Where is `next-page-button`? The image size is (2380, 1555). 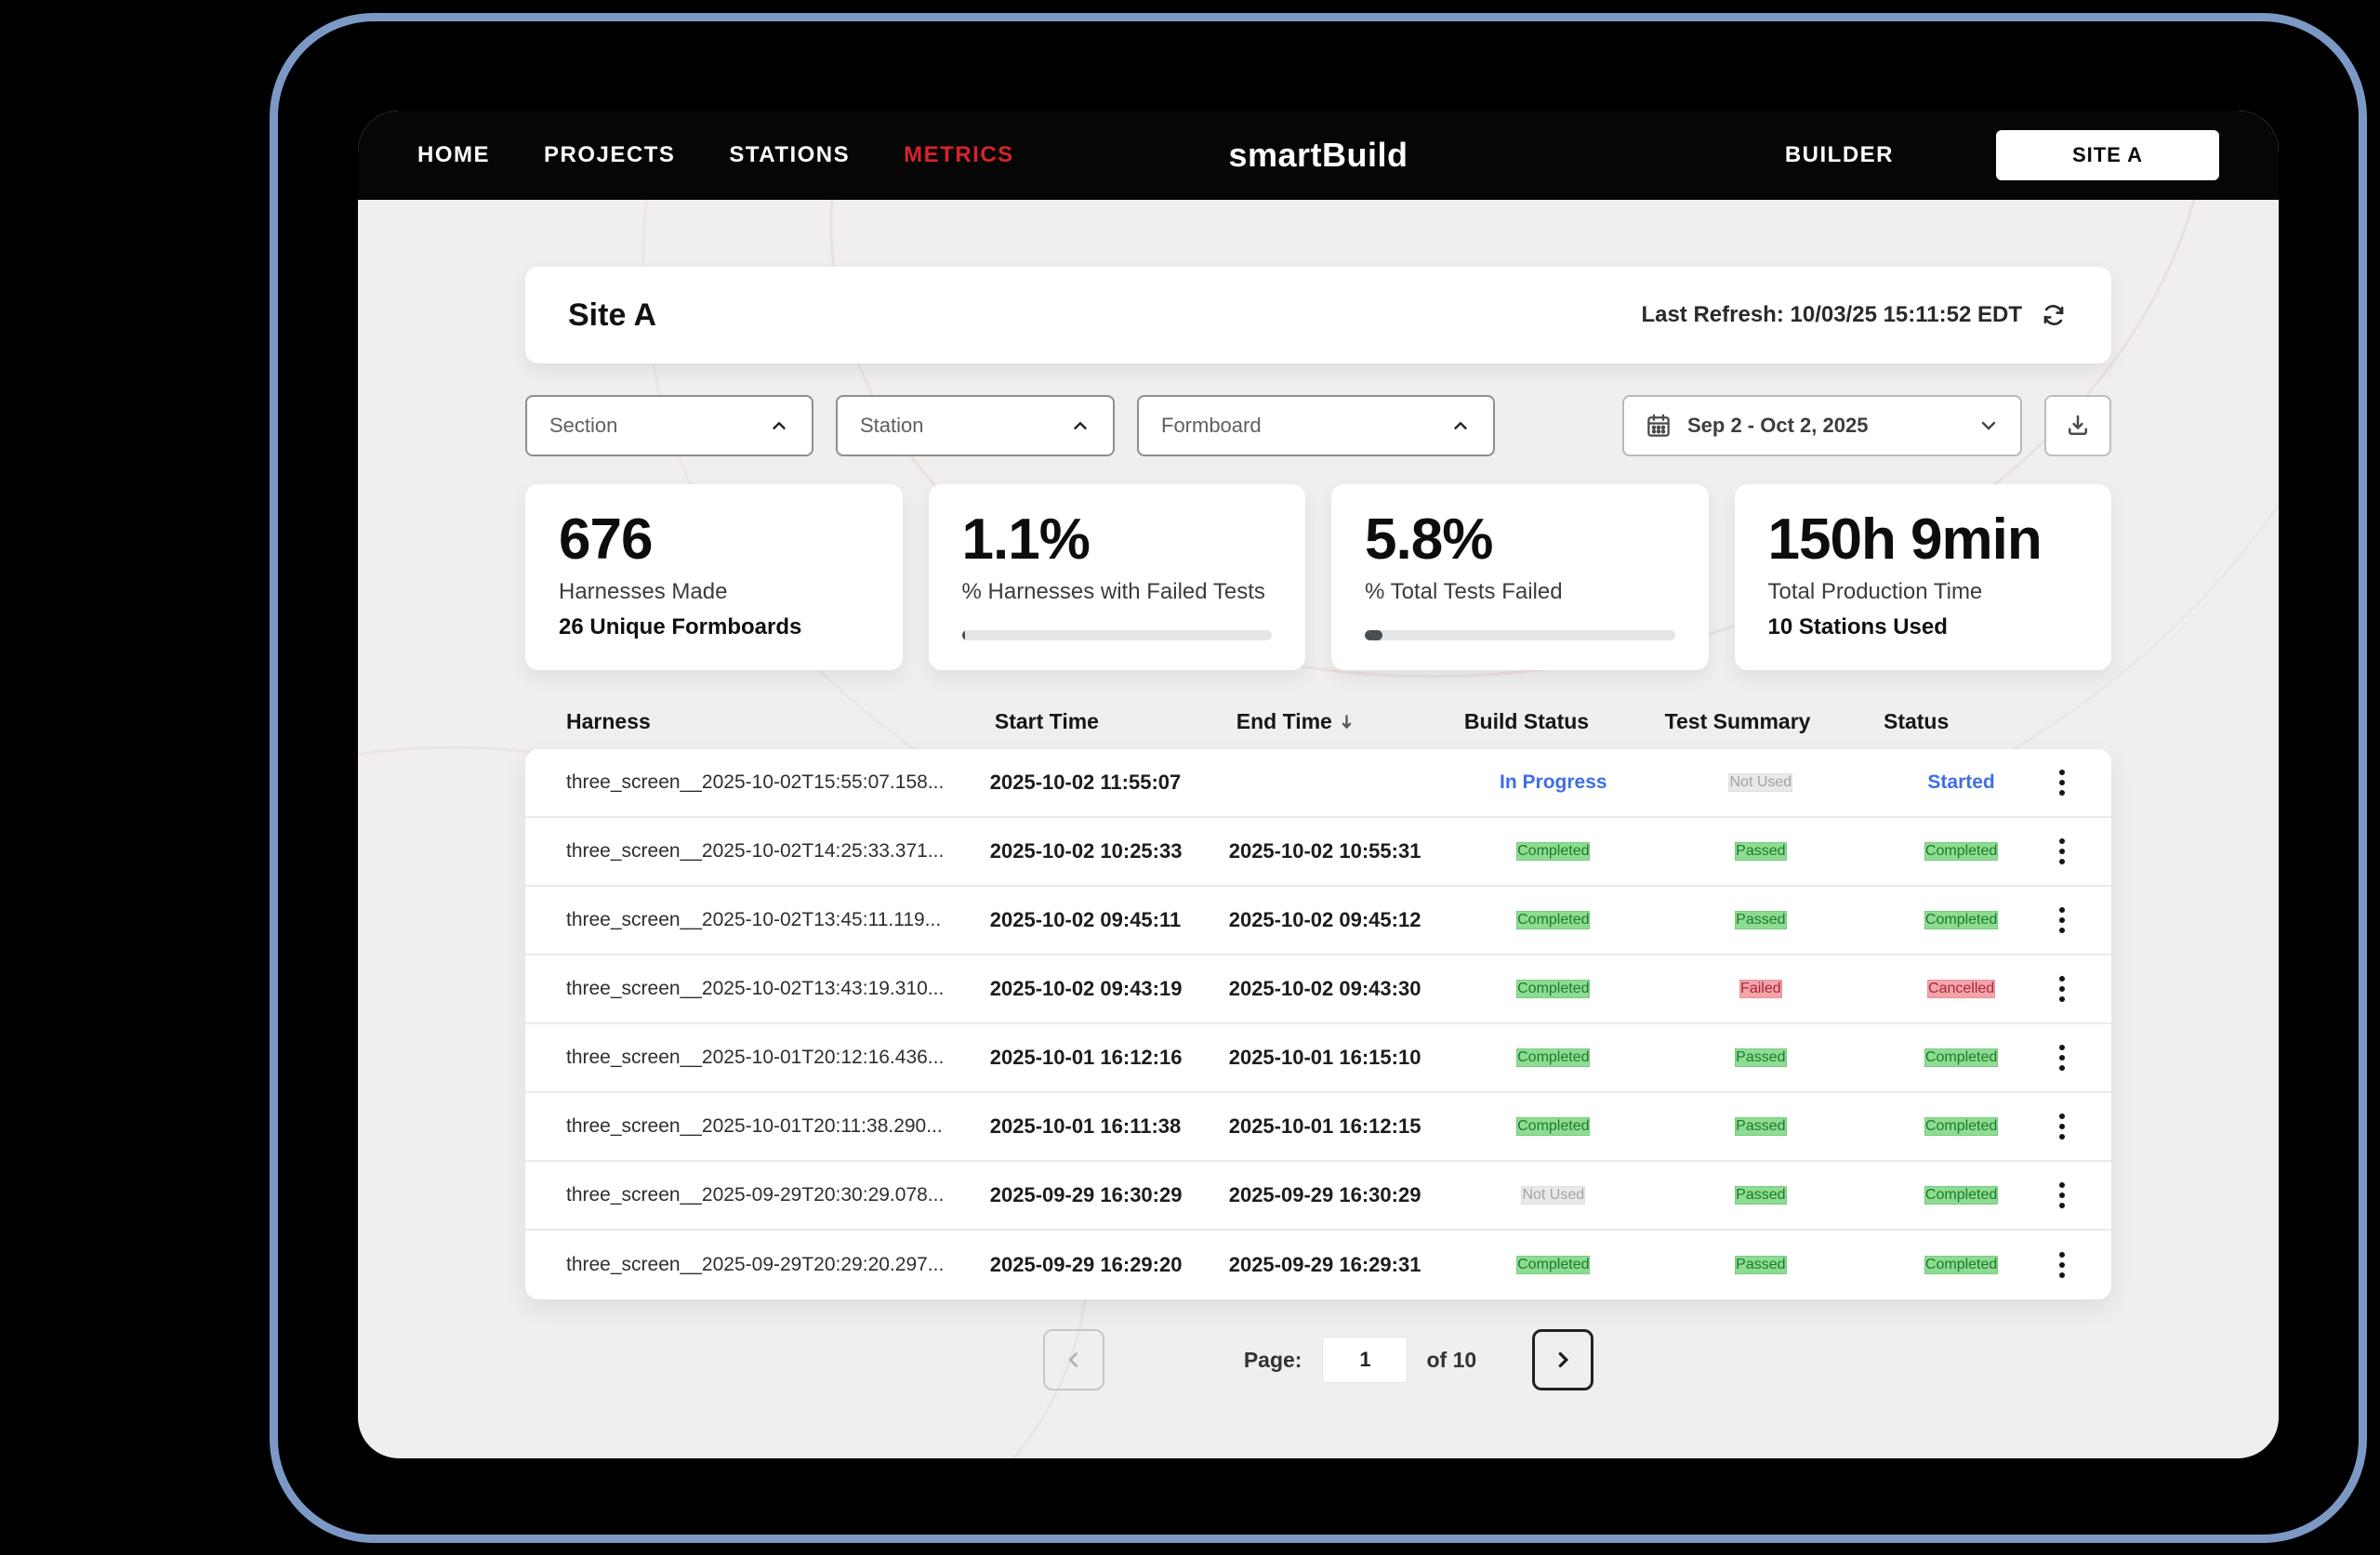
next-page-button is located at coordinates (1563, 1359).